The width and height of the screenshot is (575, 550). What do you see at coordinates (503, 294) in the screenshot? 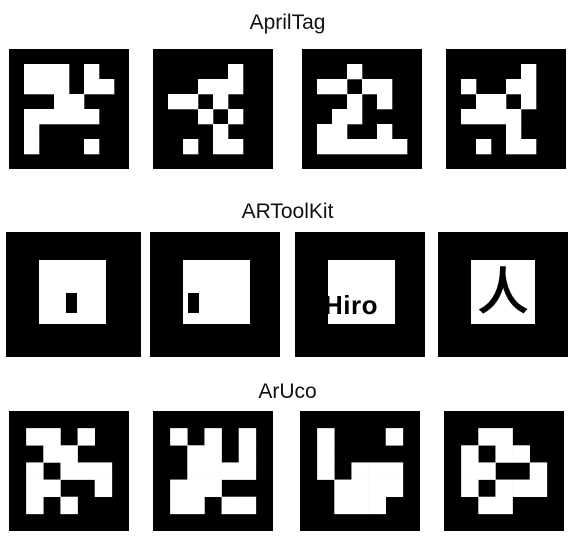
I see `artoolkit-marker-kanji: 人` at bounding box center [503, 294].